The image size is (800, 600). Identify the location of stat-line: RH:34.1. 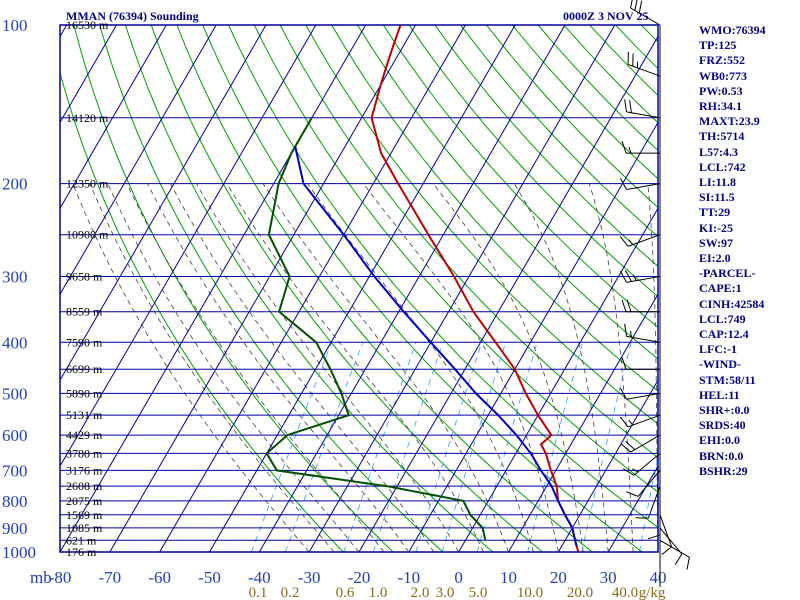
(720, 106).